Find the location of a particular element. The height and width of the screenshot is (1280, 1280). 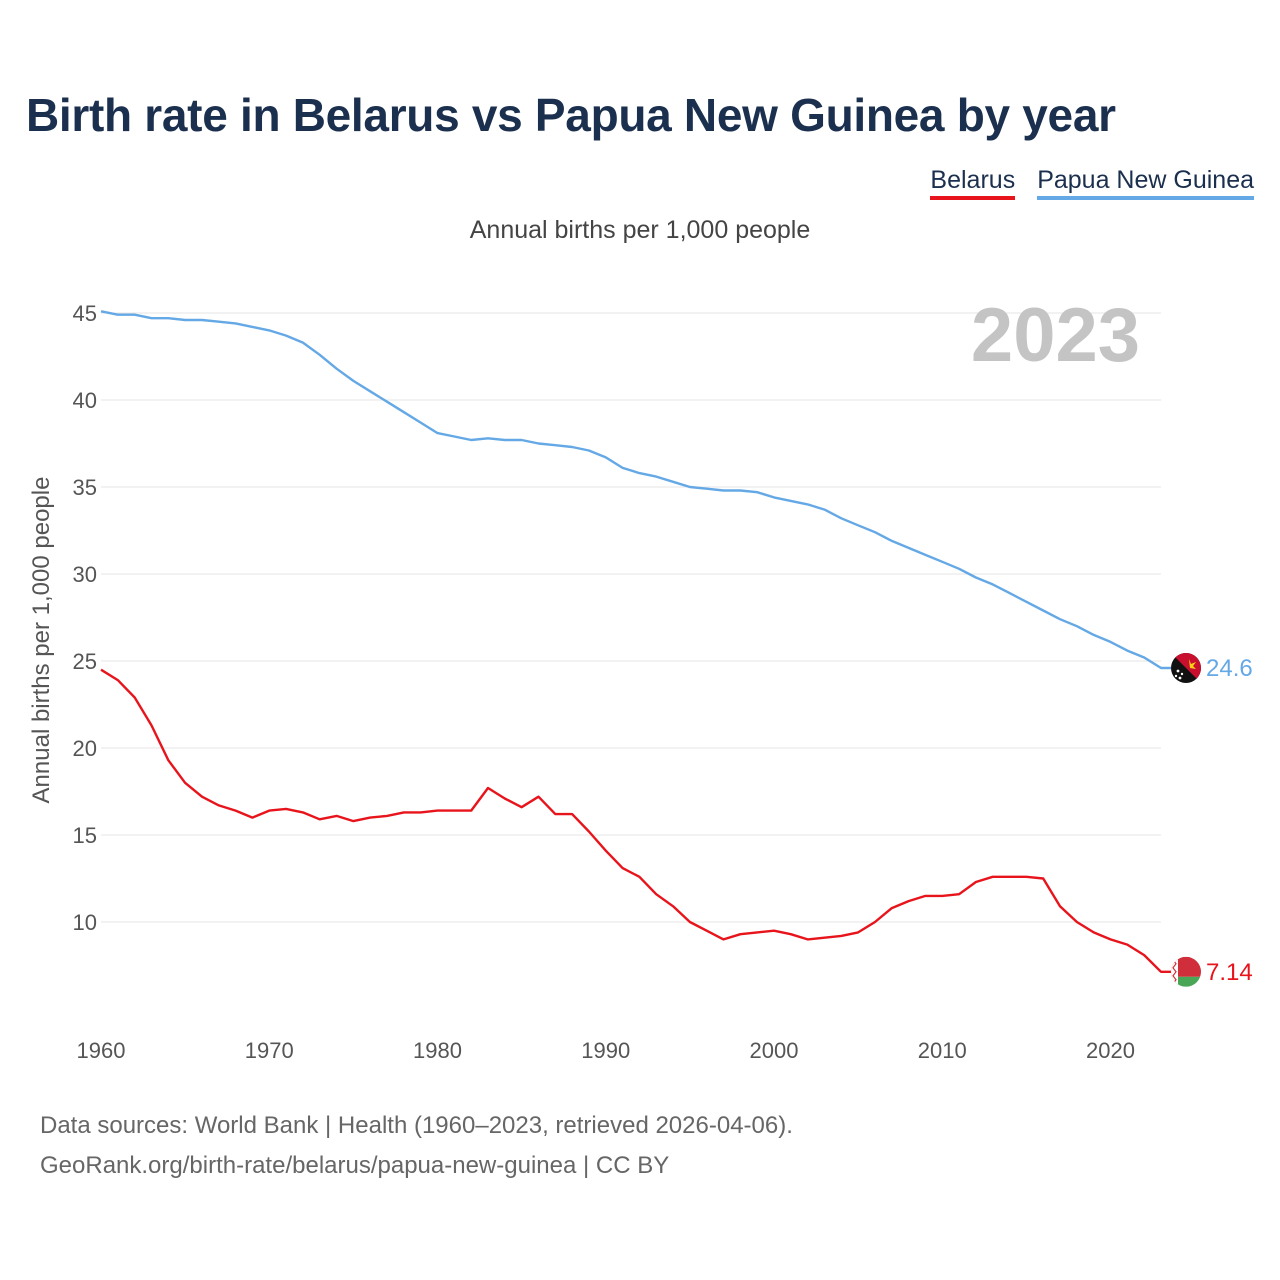

y-tick-label: 35 is located at coordinates (85, 487).